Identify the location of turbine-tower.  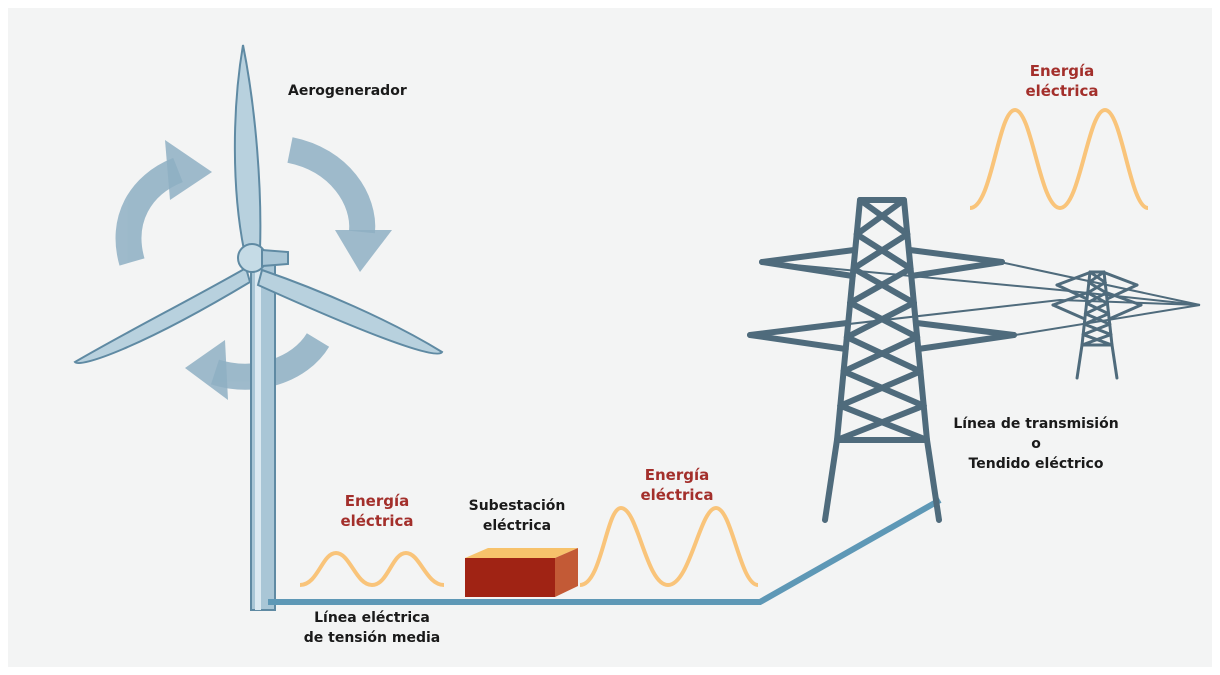
(263, 436).